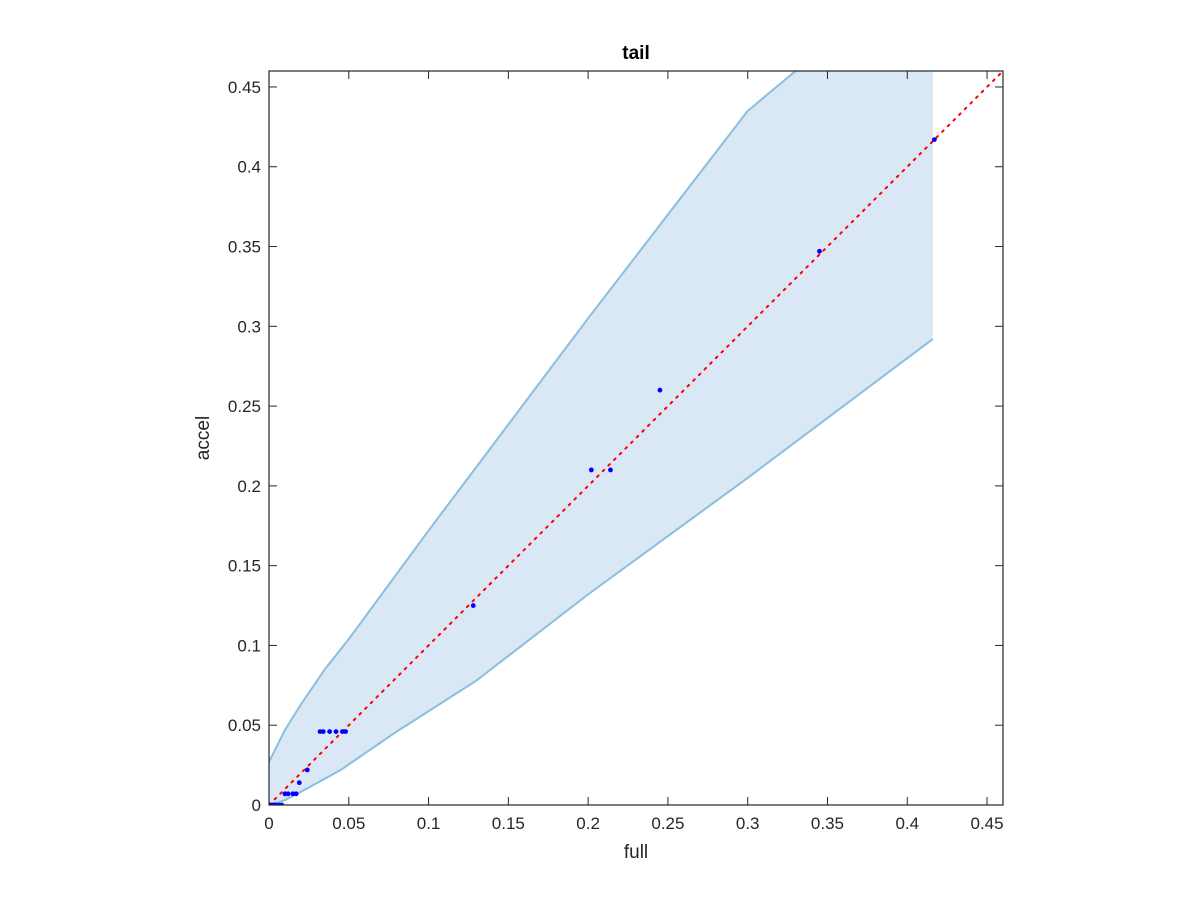  Describe the element at coordinates (256, 805) in the screenshot. I see `y-tick-label: 0` at that location.